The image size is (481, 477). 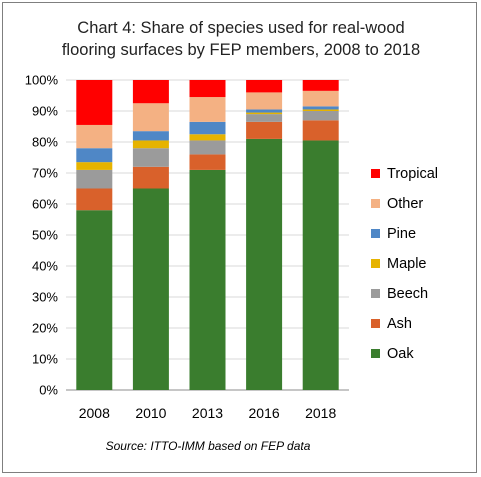 What do you see at coordinates (405, 204) in the screenshot?
I see `legend-label-other: Other` at bounding box center [405, 204].